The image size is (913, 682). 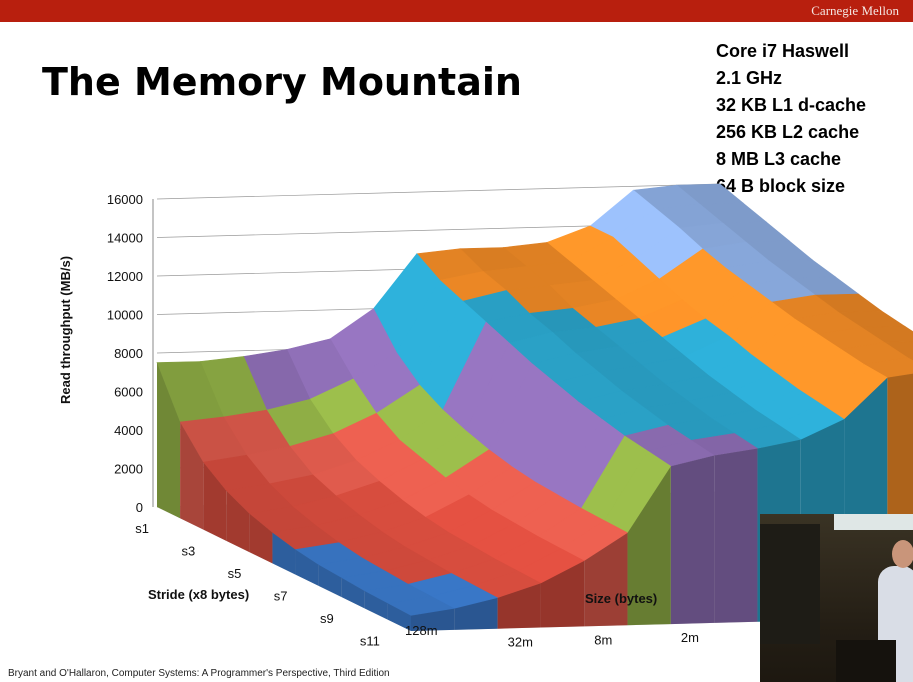 What do you see at coordinates (281, 596) in the screenshot?
I see `stride-tick-label: s7` at bounding box center [281, 596].